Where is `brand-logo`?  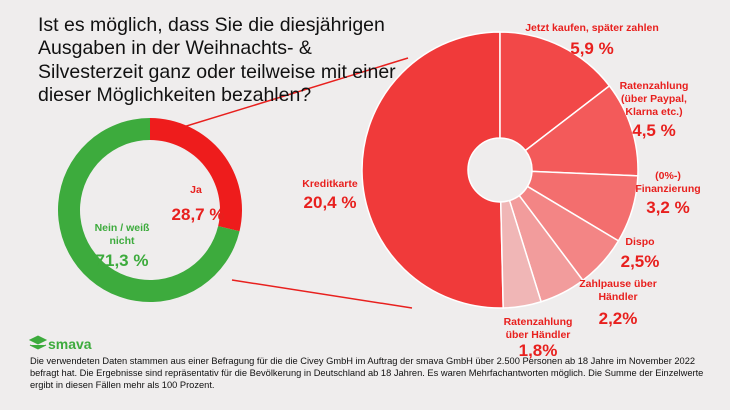
brand-logo is located at coordinates (38, 342).